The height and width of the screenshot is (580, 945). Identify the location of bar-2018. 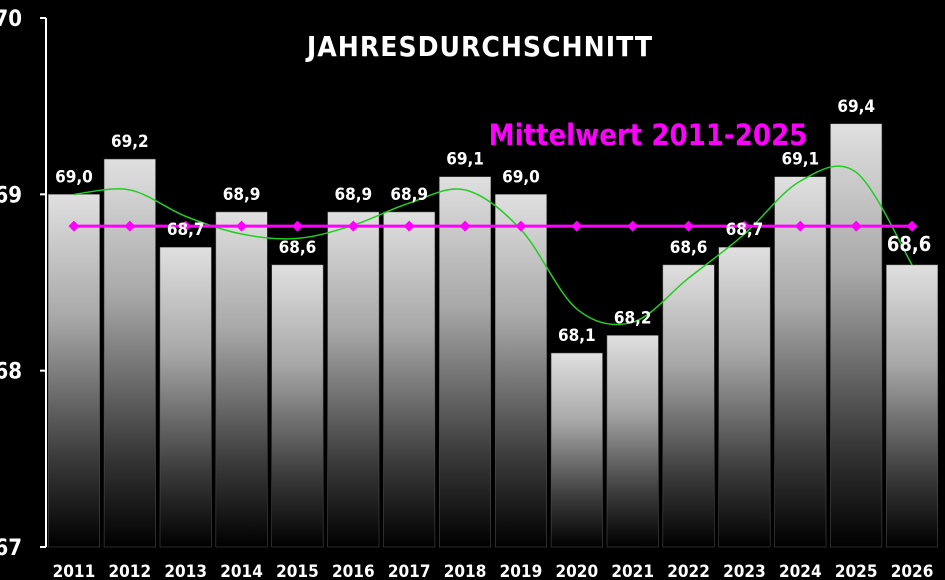
(465, 362).